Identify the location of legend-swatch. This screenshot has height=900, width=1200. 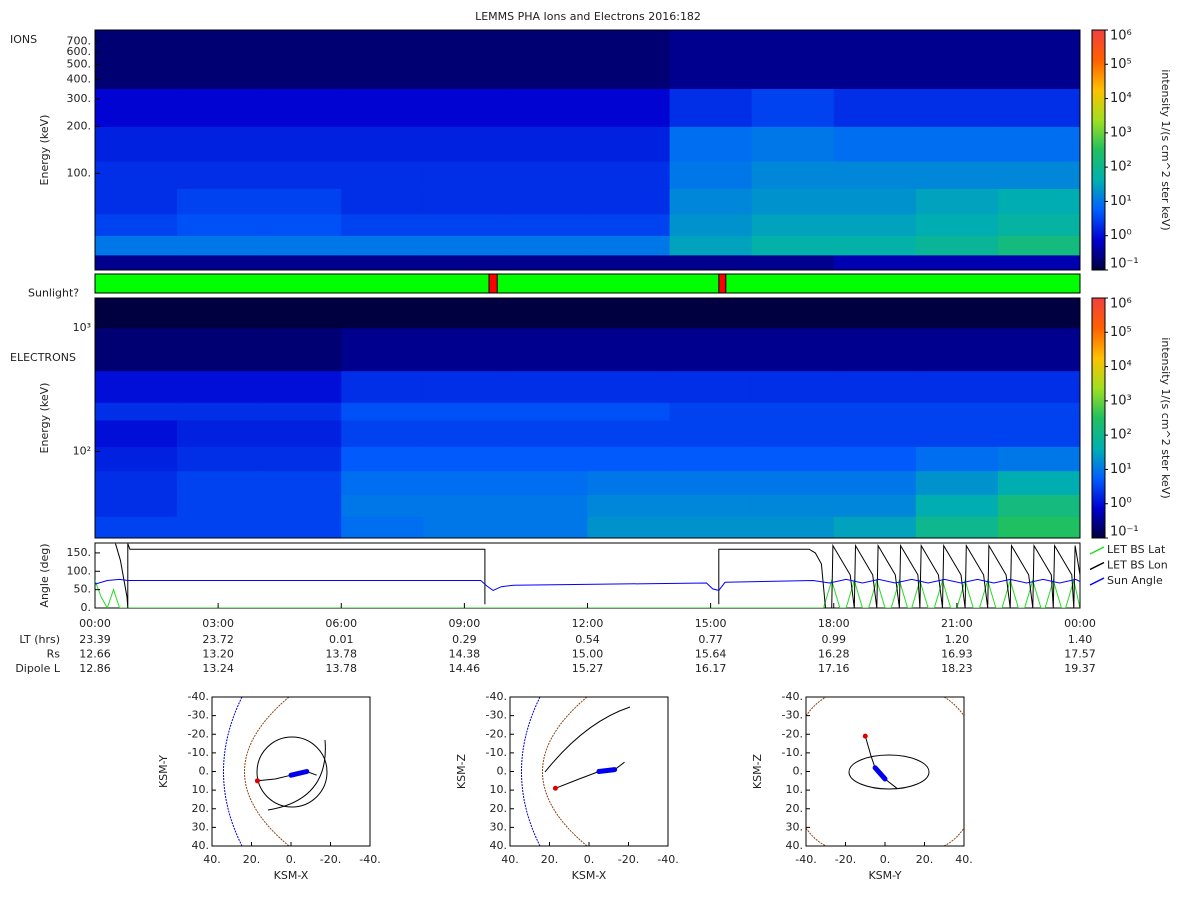
(1097, 550).